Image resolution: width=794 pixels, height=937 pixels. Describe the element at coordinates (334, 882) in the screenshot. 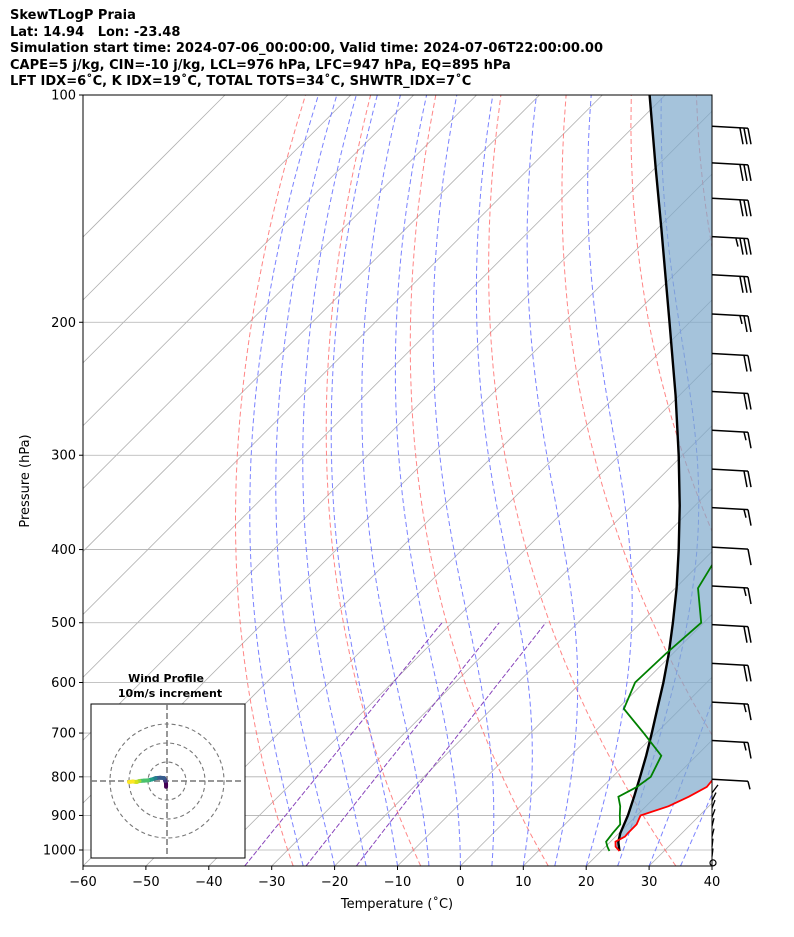

I see `x-tick-label: −20` at that location.